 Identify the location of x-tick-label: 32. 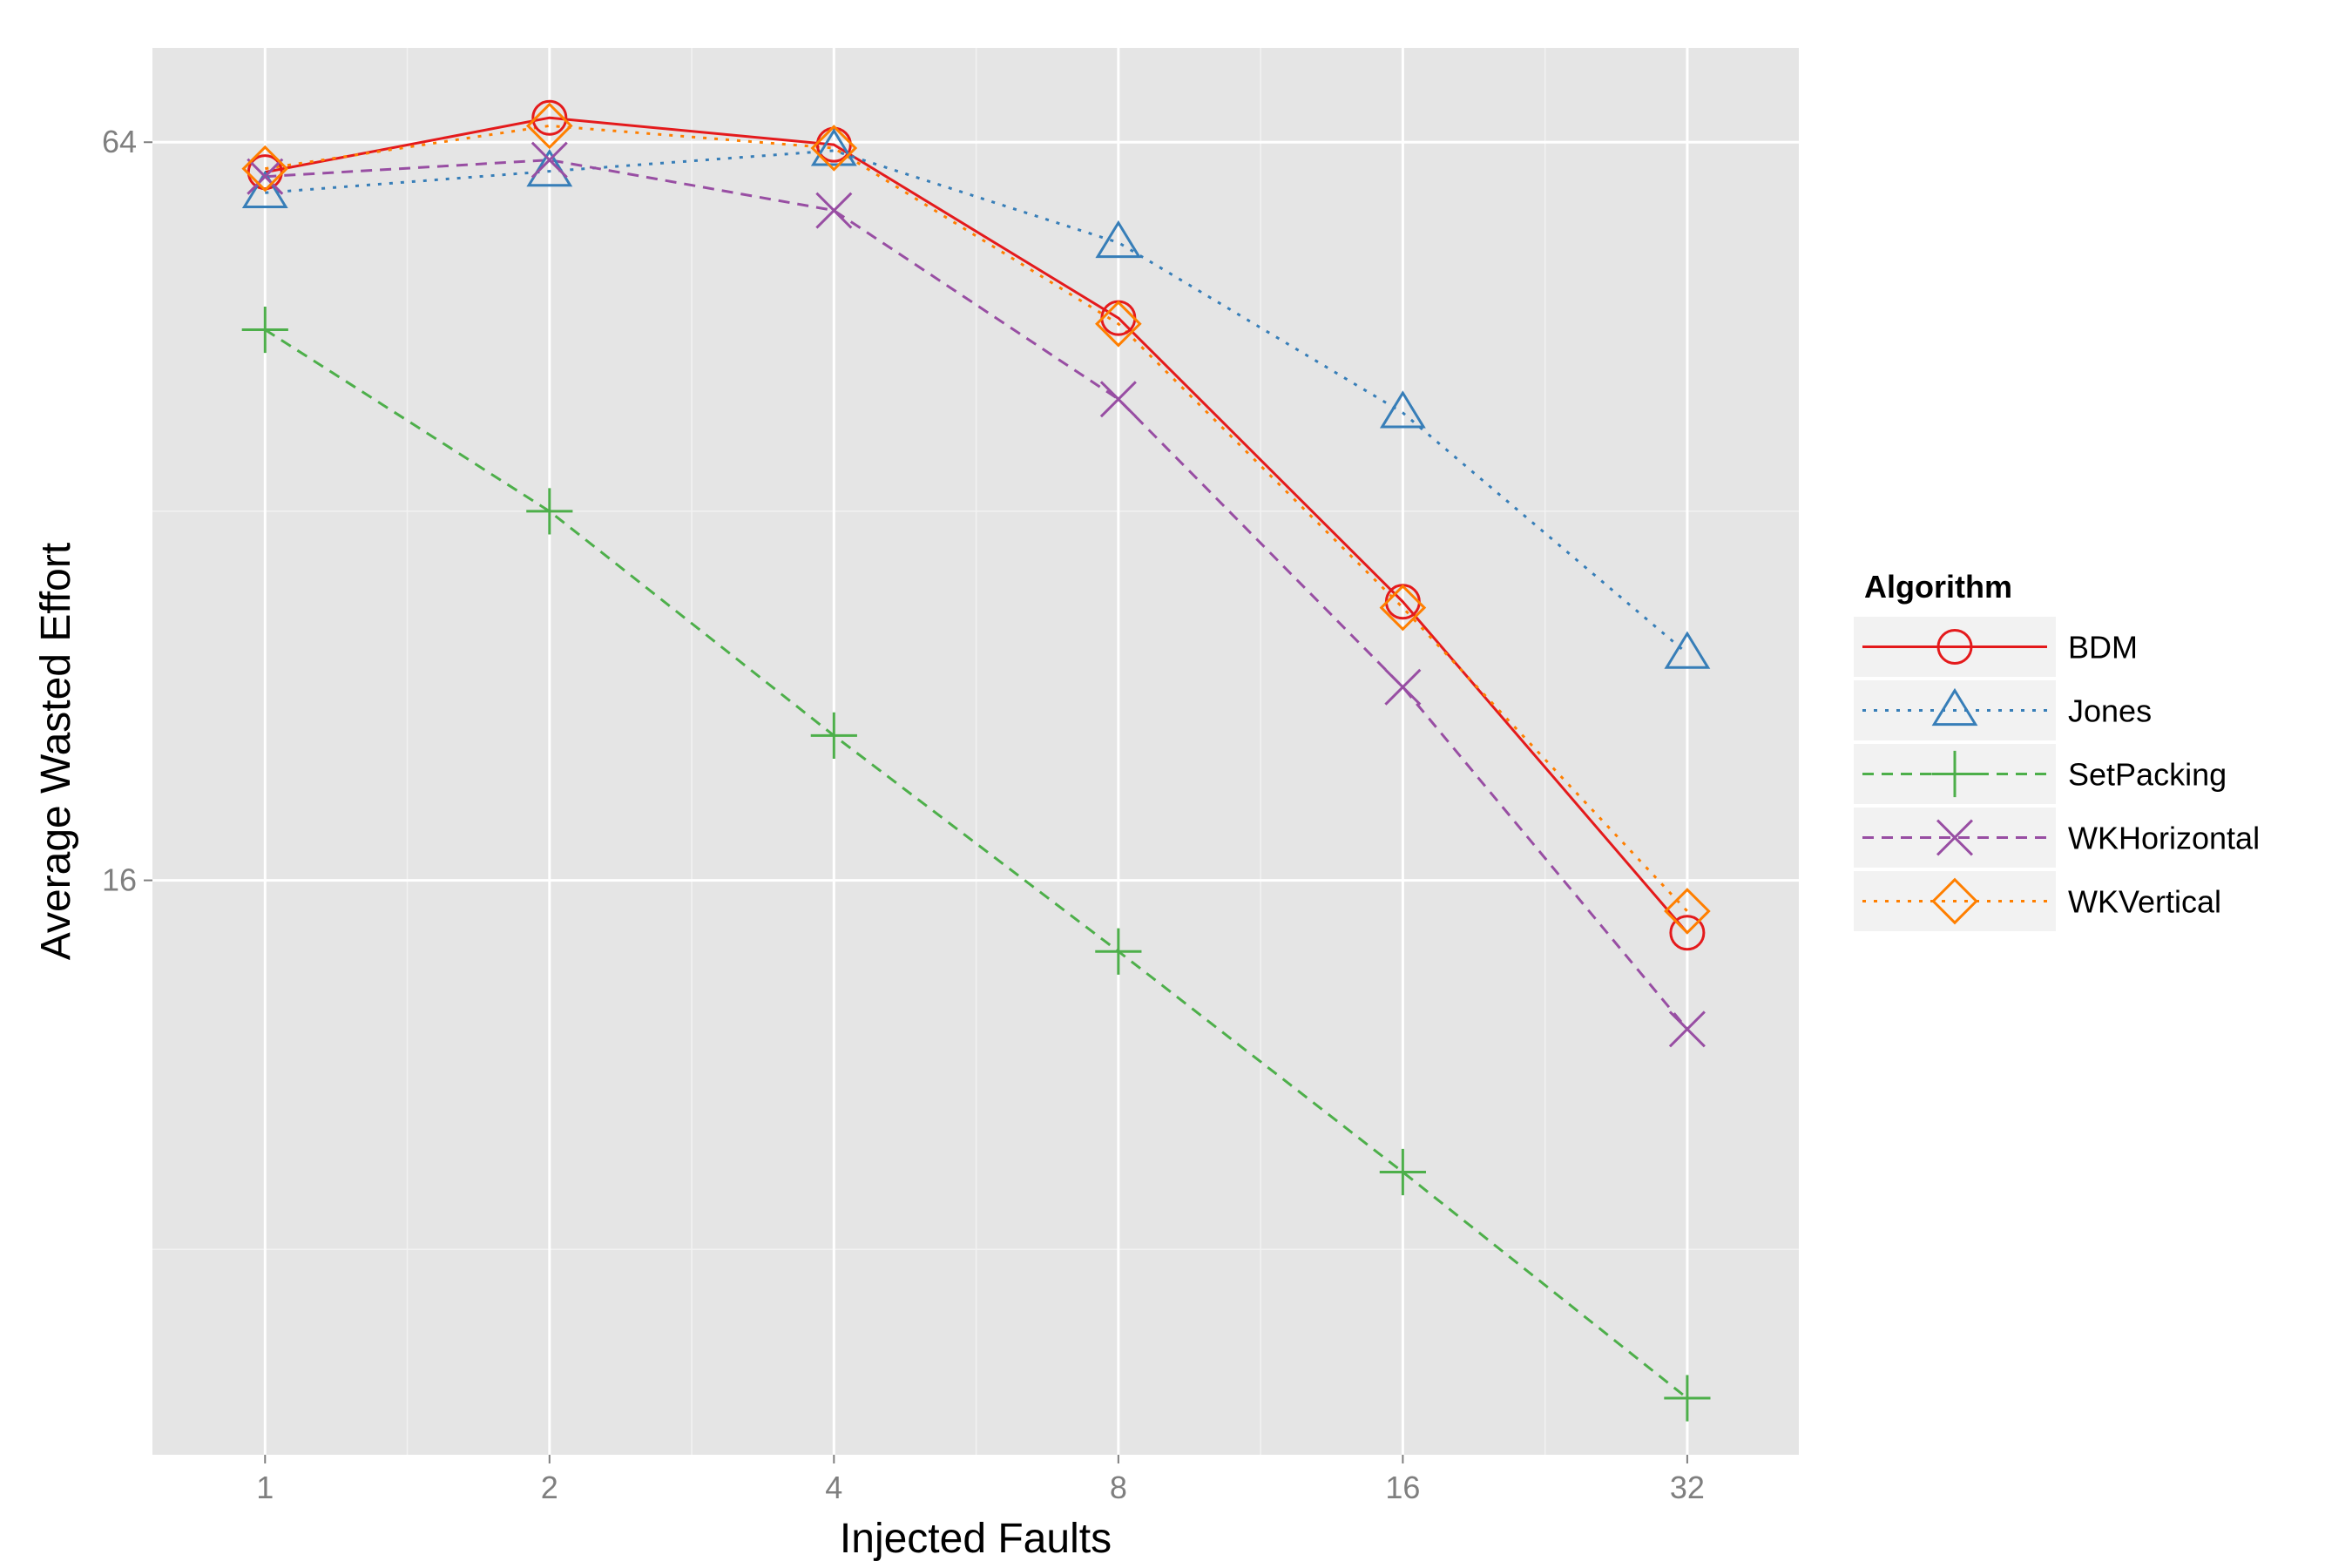
(1687, 1487).